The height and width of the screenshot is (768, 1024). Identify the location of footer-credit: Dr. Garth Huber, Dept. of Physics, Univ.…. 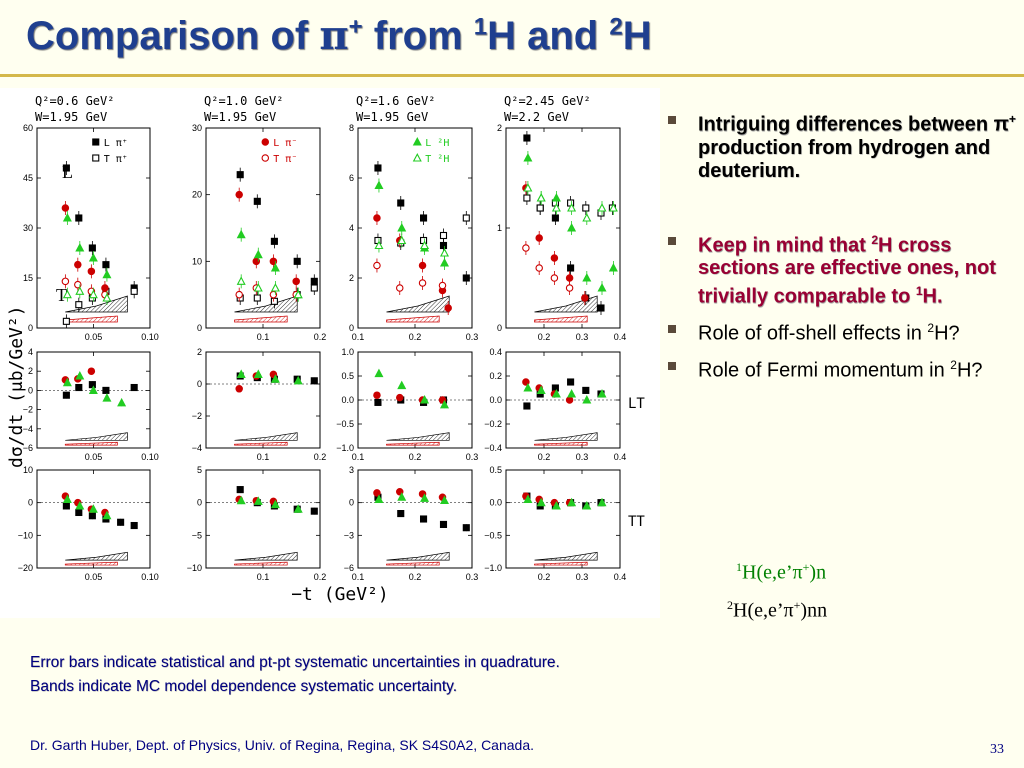
(282, 745).